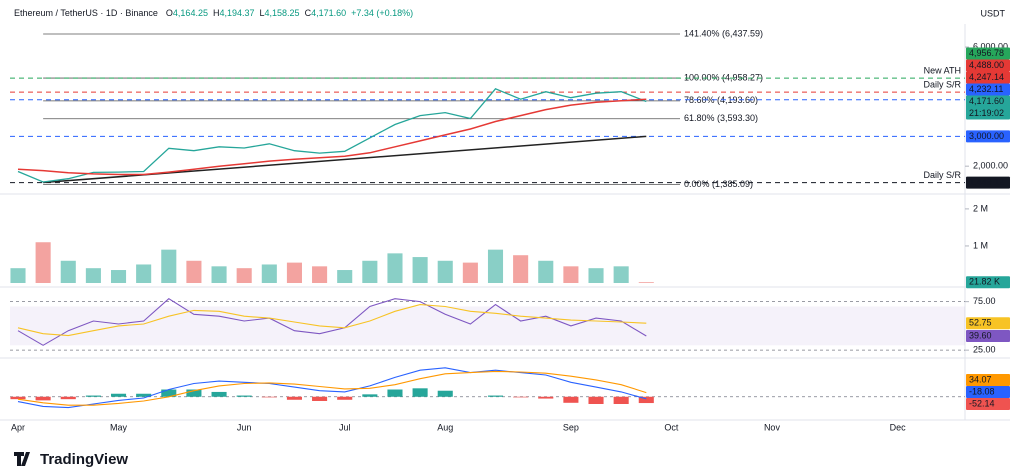 This screenshot has height=474, width=1024. What do you see at coordinates (984, 282) in the screenshot?
I see `price-tag-label: 21.82 K` at bounding box center [984, 282].